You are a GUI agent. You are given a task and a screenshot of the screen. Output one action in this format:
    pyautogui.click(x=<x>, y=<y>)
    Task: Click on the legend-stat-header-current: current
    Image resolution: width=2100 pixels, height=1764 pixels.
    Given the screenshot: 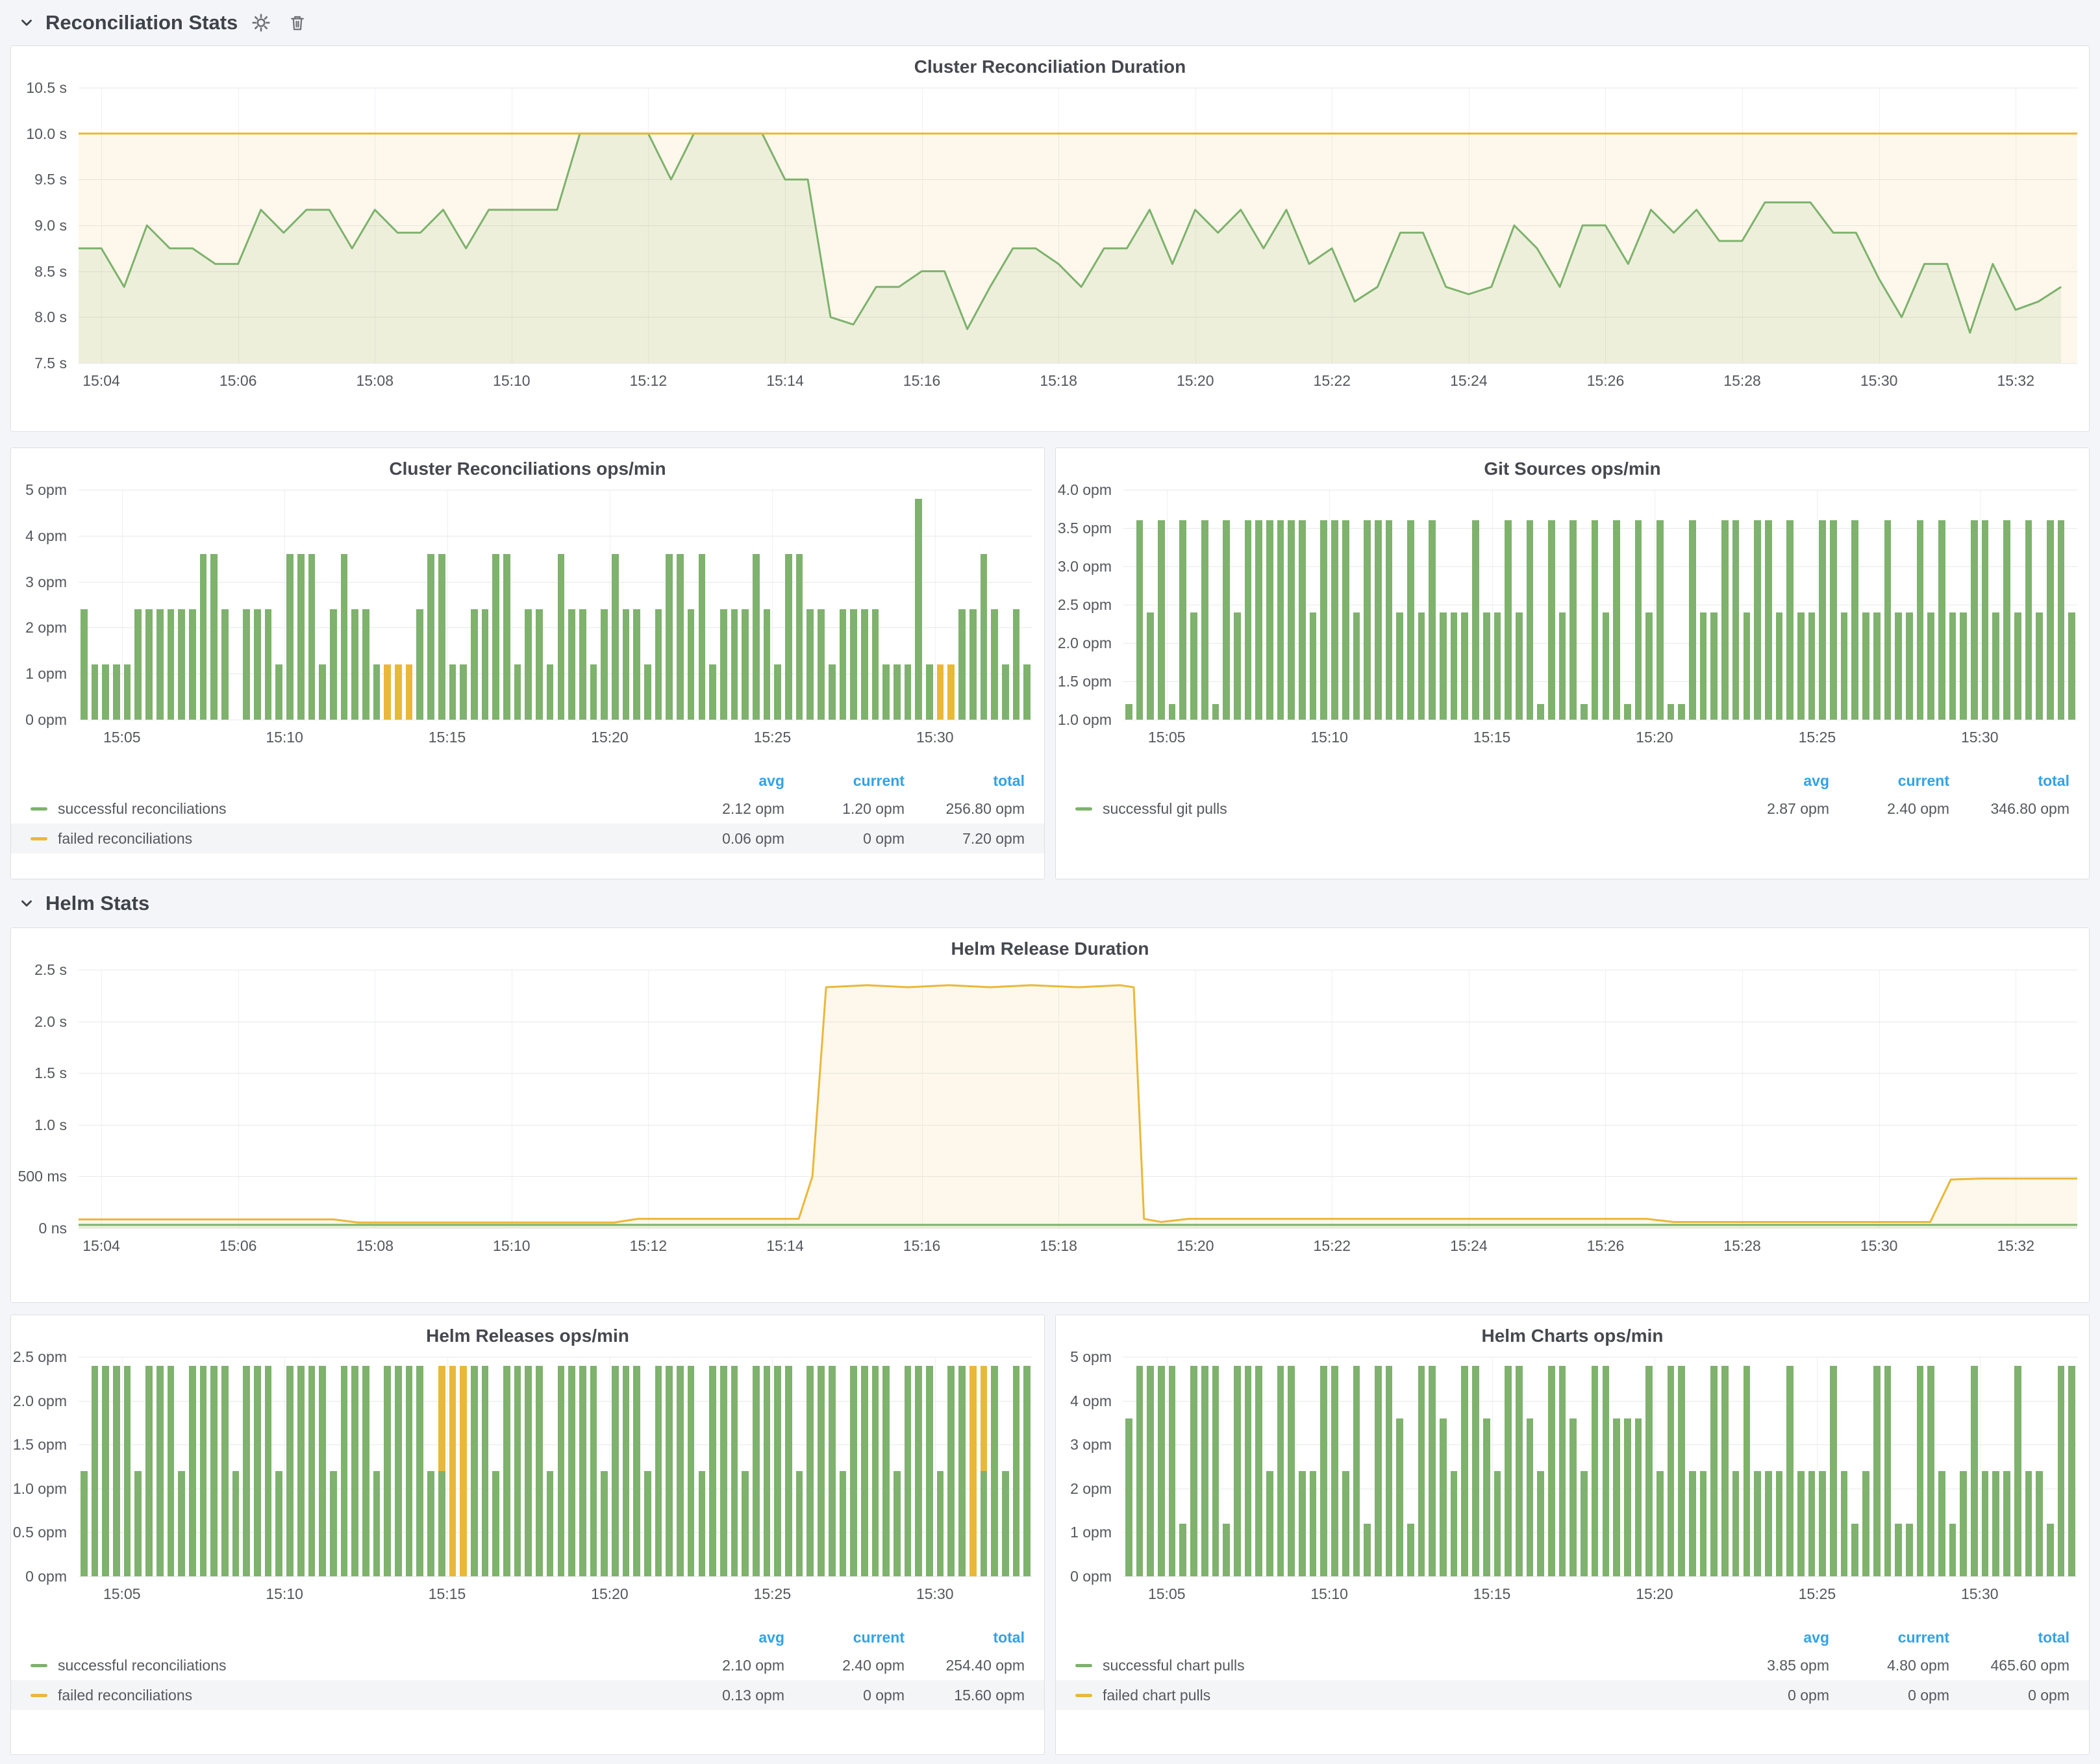 What is the action you would take?
    pyautogui.click(x=879, y=1637)
    